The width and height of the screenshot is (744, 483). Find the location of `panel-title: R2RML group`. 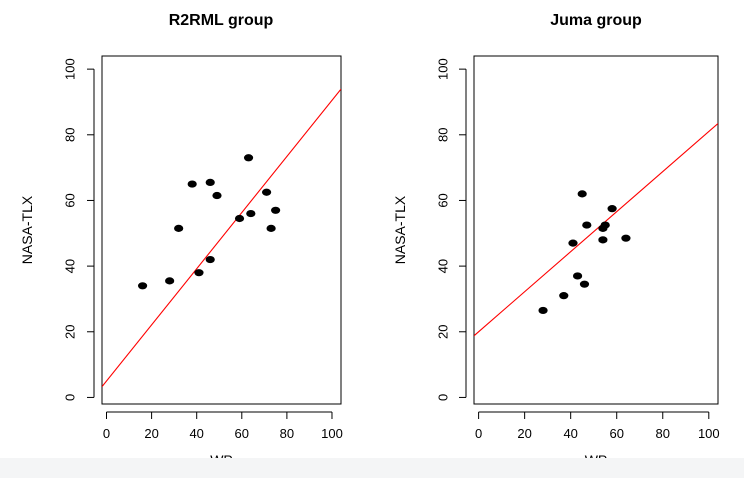

panel-title: R2RML group is located at coordinates (221, 20).